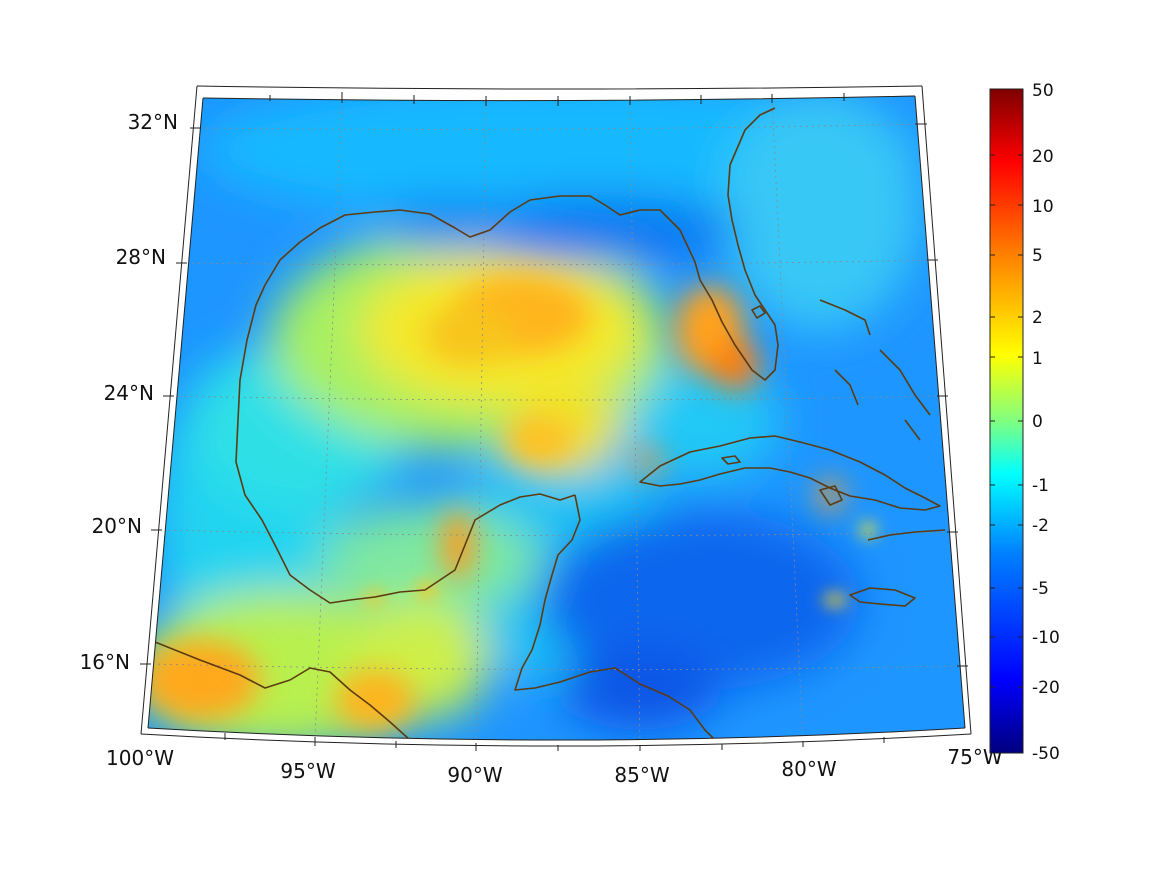 Image resolution: width=1167 pixels, height=875 pixels. I want to click on yucatan-coastline, so click(617, 617).